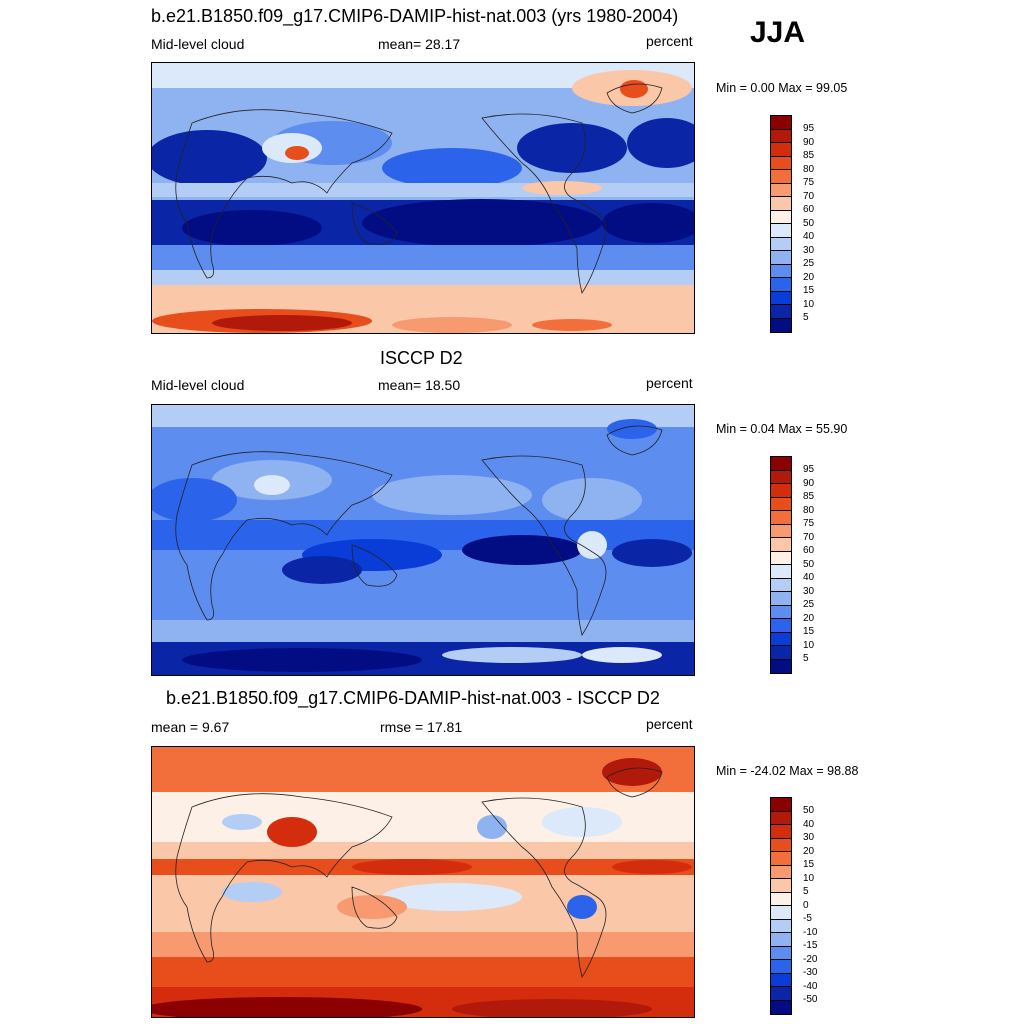  Describe the element at coordinates (809, 618) in the screenshot. I see `panel-2-colorbar-label: 20` at that location.